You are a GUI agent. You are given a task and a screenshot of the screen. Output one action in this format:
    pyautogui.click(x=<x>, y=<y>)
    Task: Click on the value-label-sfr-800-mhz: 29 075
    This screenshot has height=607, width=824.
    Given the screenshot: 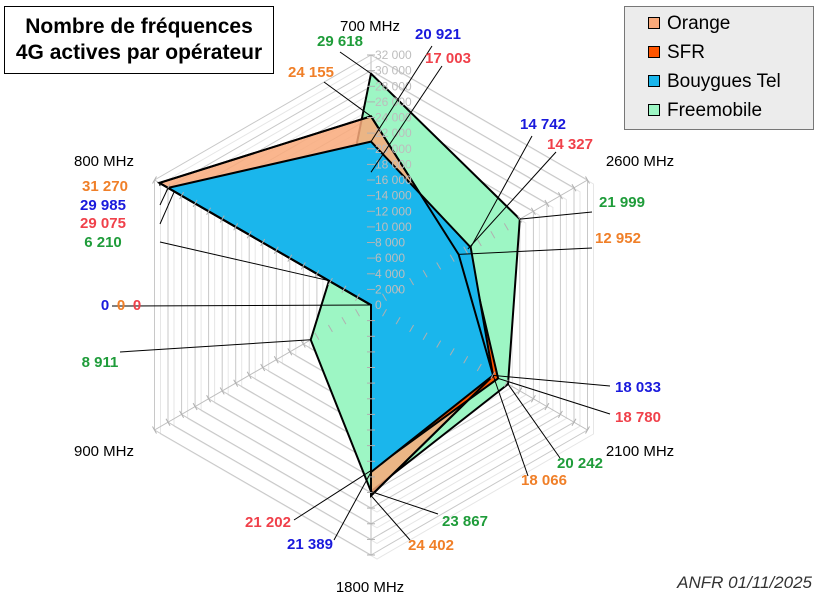 What is the action you would take?
    pyautogui.click(x=103, y=223)
    